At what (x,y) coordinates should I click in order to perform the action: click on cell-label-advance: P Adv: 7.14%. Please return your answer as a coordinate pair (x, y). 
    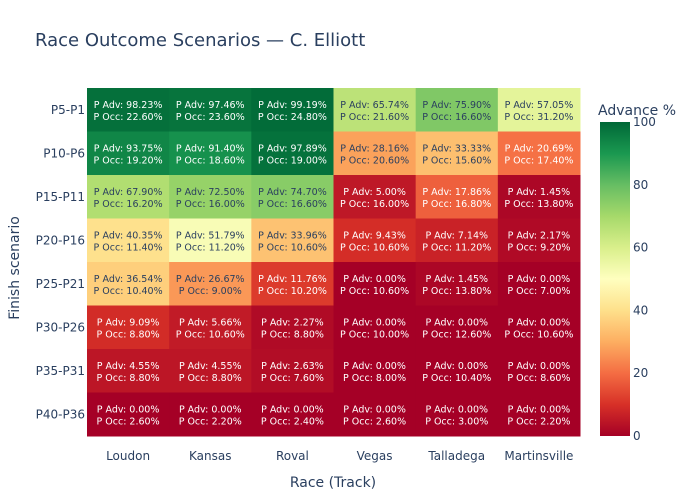
    Looking at the image, I should click on (456, 235).